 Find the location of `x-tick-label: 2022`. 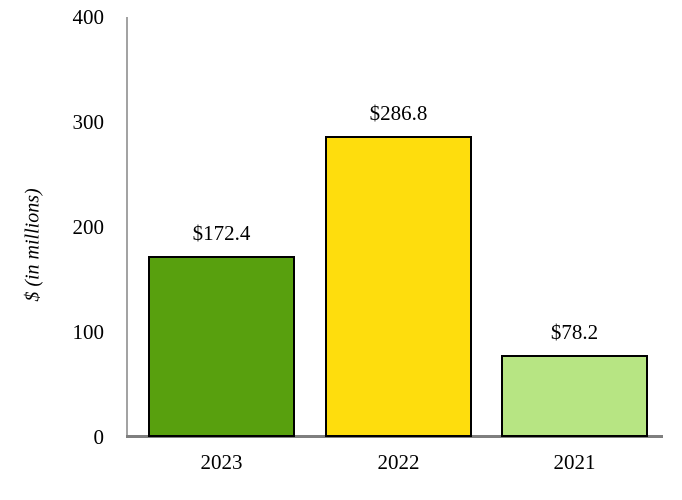

x-tick-label: 2022 is located at coordinates (398, 462).